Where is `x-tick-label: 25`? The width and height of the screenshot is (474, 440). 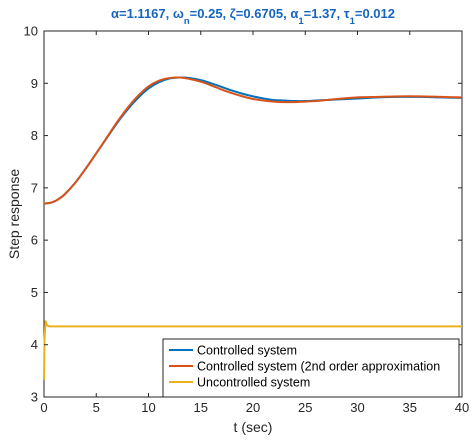 x-tick-label: 25 is located at coordinates (305, 407).